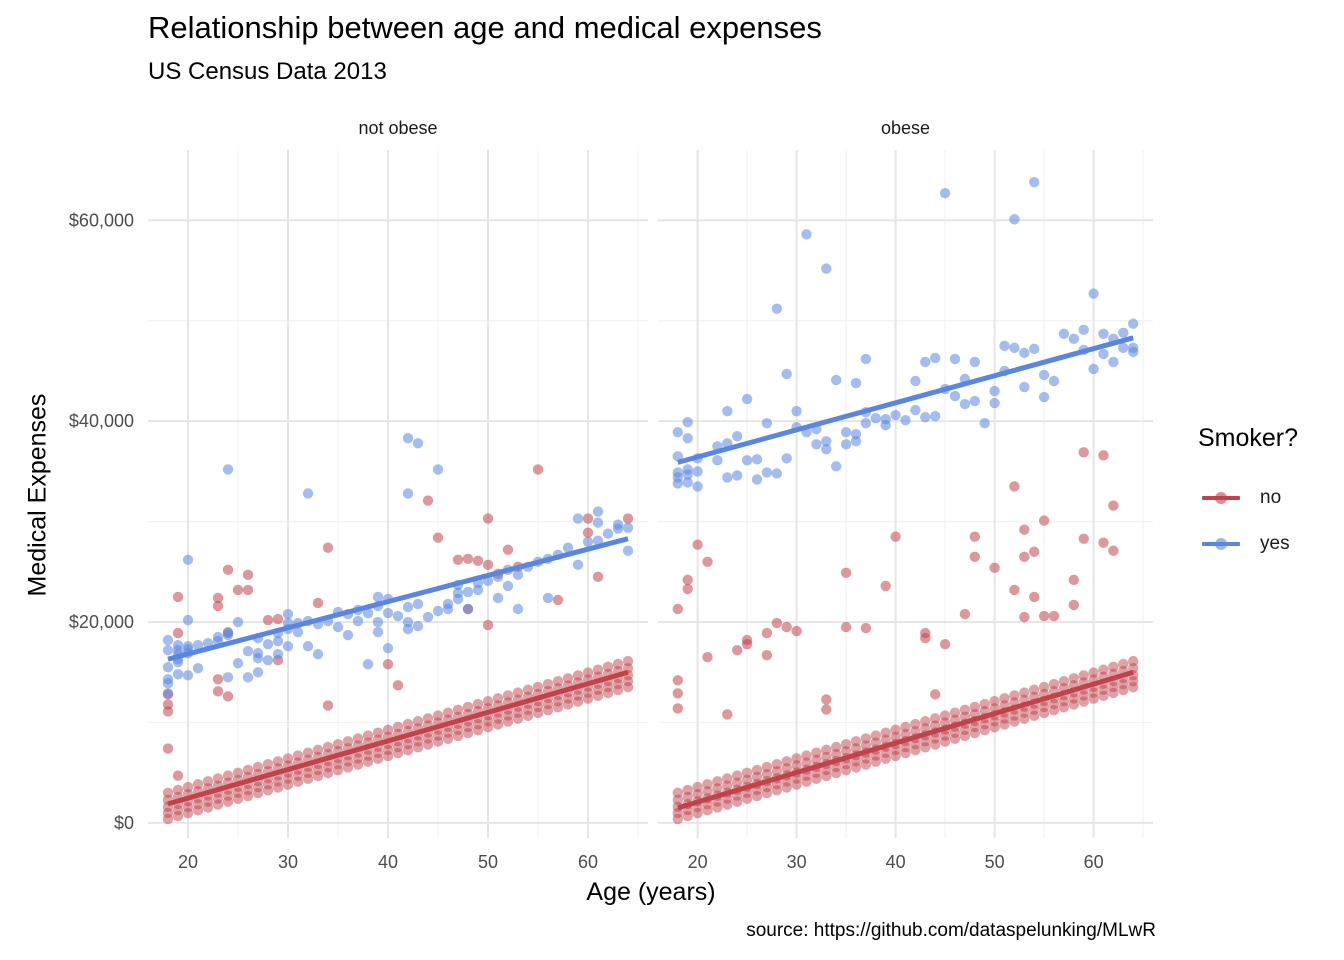 The width and height of the screenshot is (1344, 960). Describe the element at coordinates (1221, 498) in the screenshot. I see `legend-key-no` at that location.